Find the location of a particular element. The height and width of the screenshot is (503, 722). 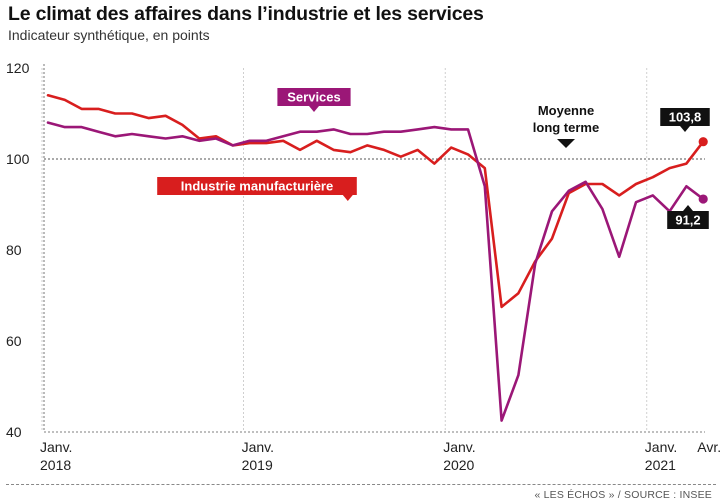

value-label-services-text: 91,2 is located at coordinates (687, 220).